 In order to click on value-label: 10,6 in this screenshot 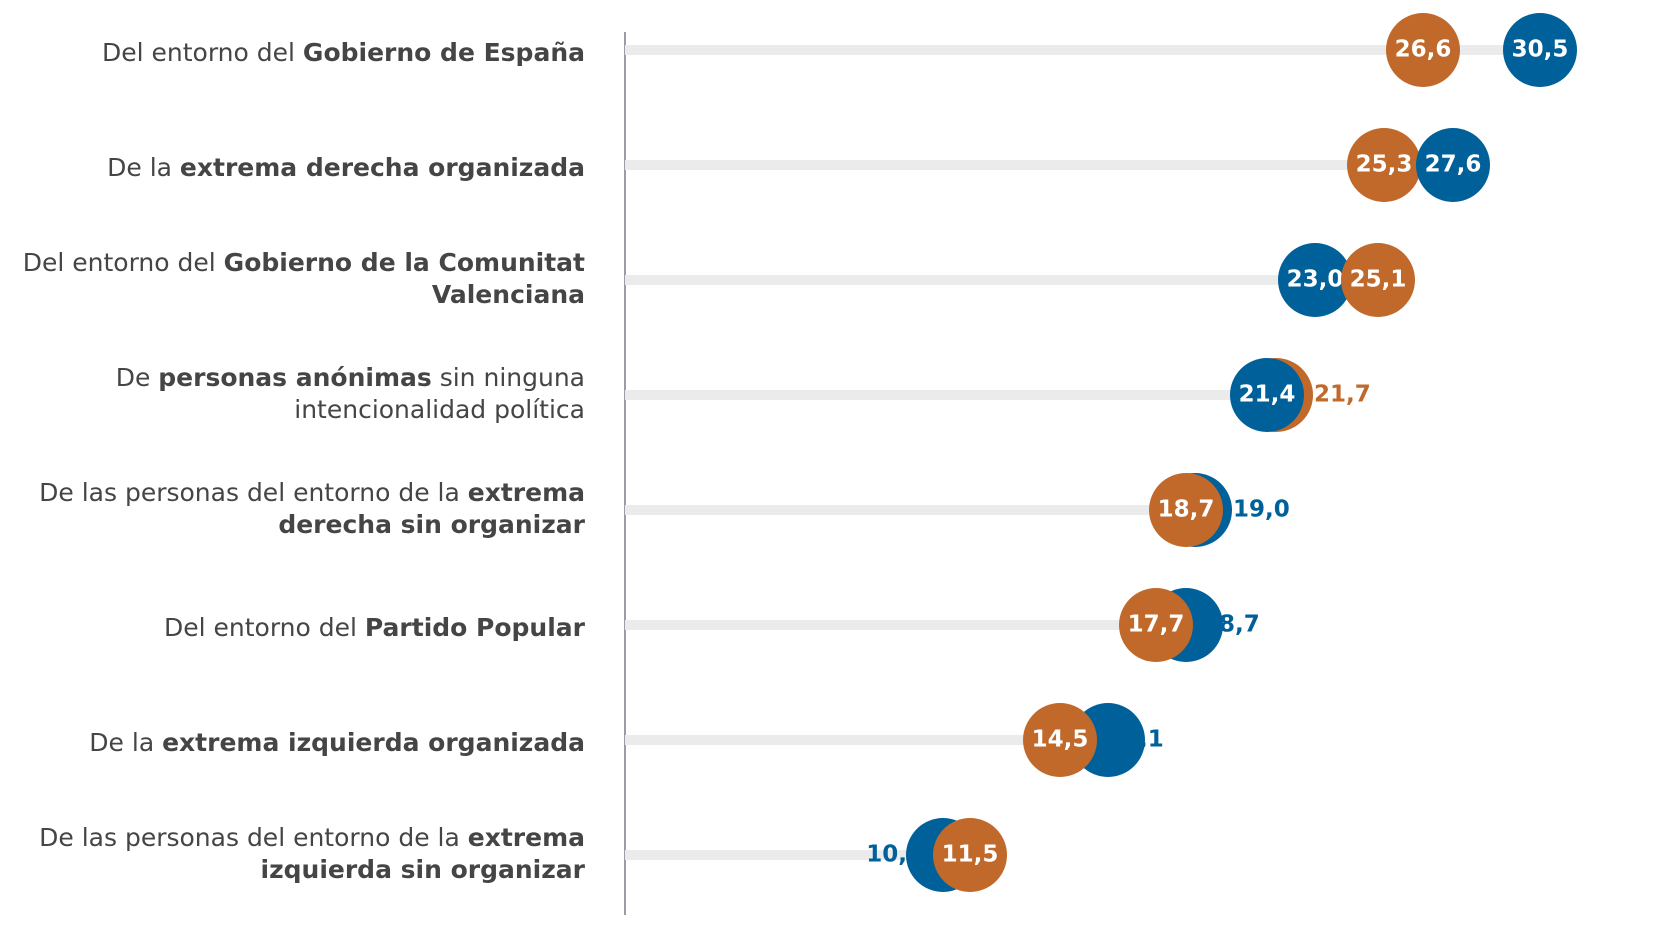, I will do `click(894, 855)`.